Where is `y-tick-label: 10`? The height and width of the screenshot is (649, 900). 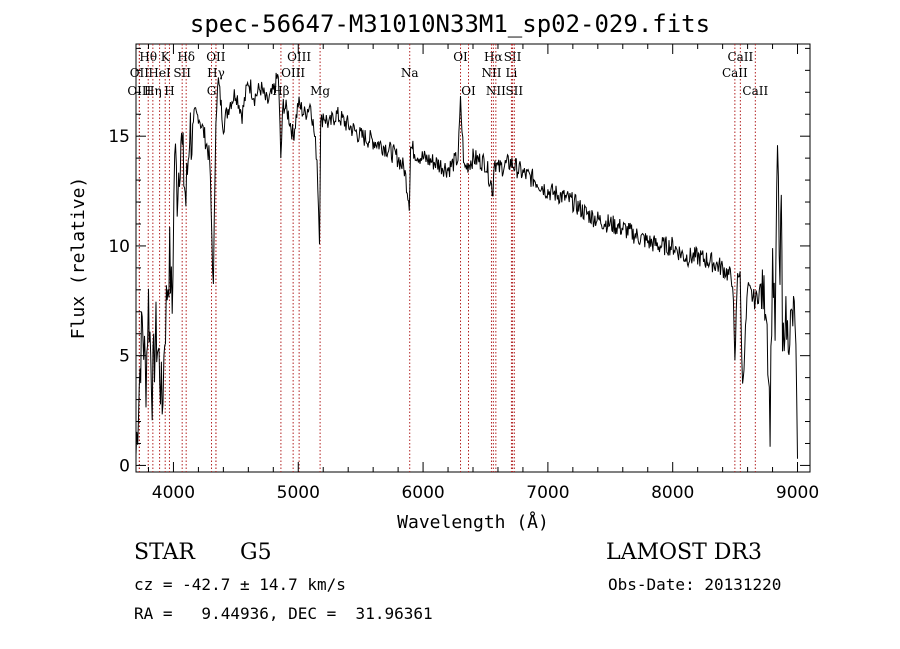 y-tick-label: 10 is located at coordinates (119, 247).